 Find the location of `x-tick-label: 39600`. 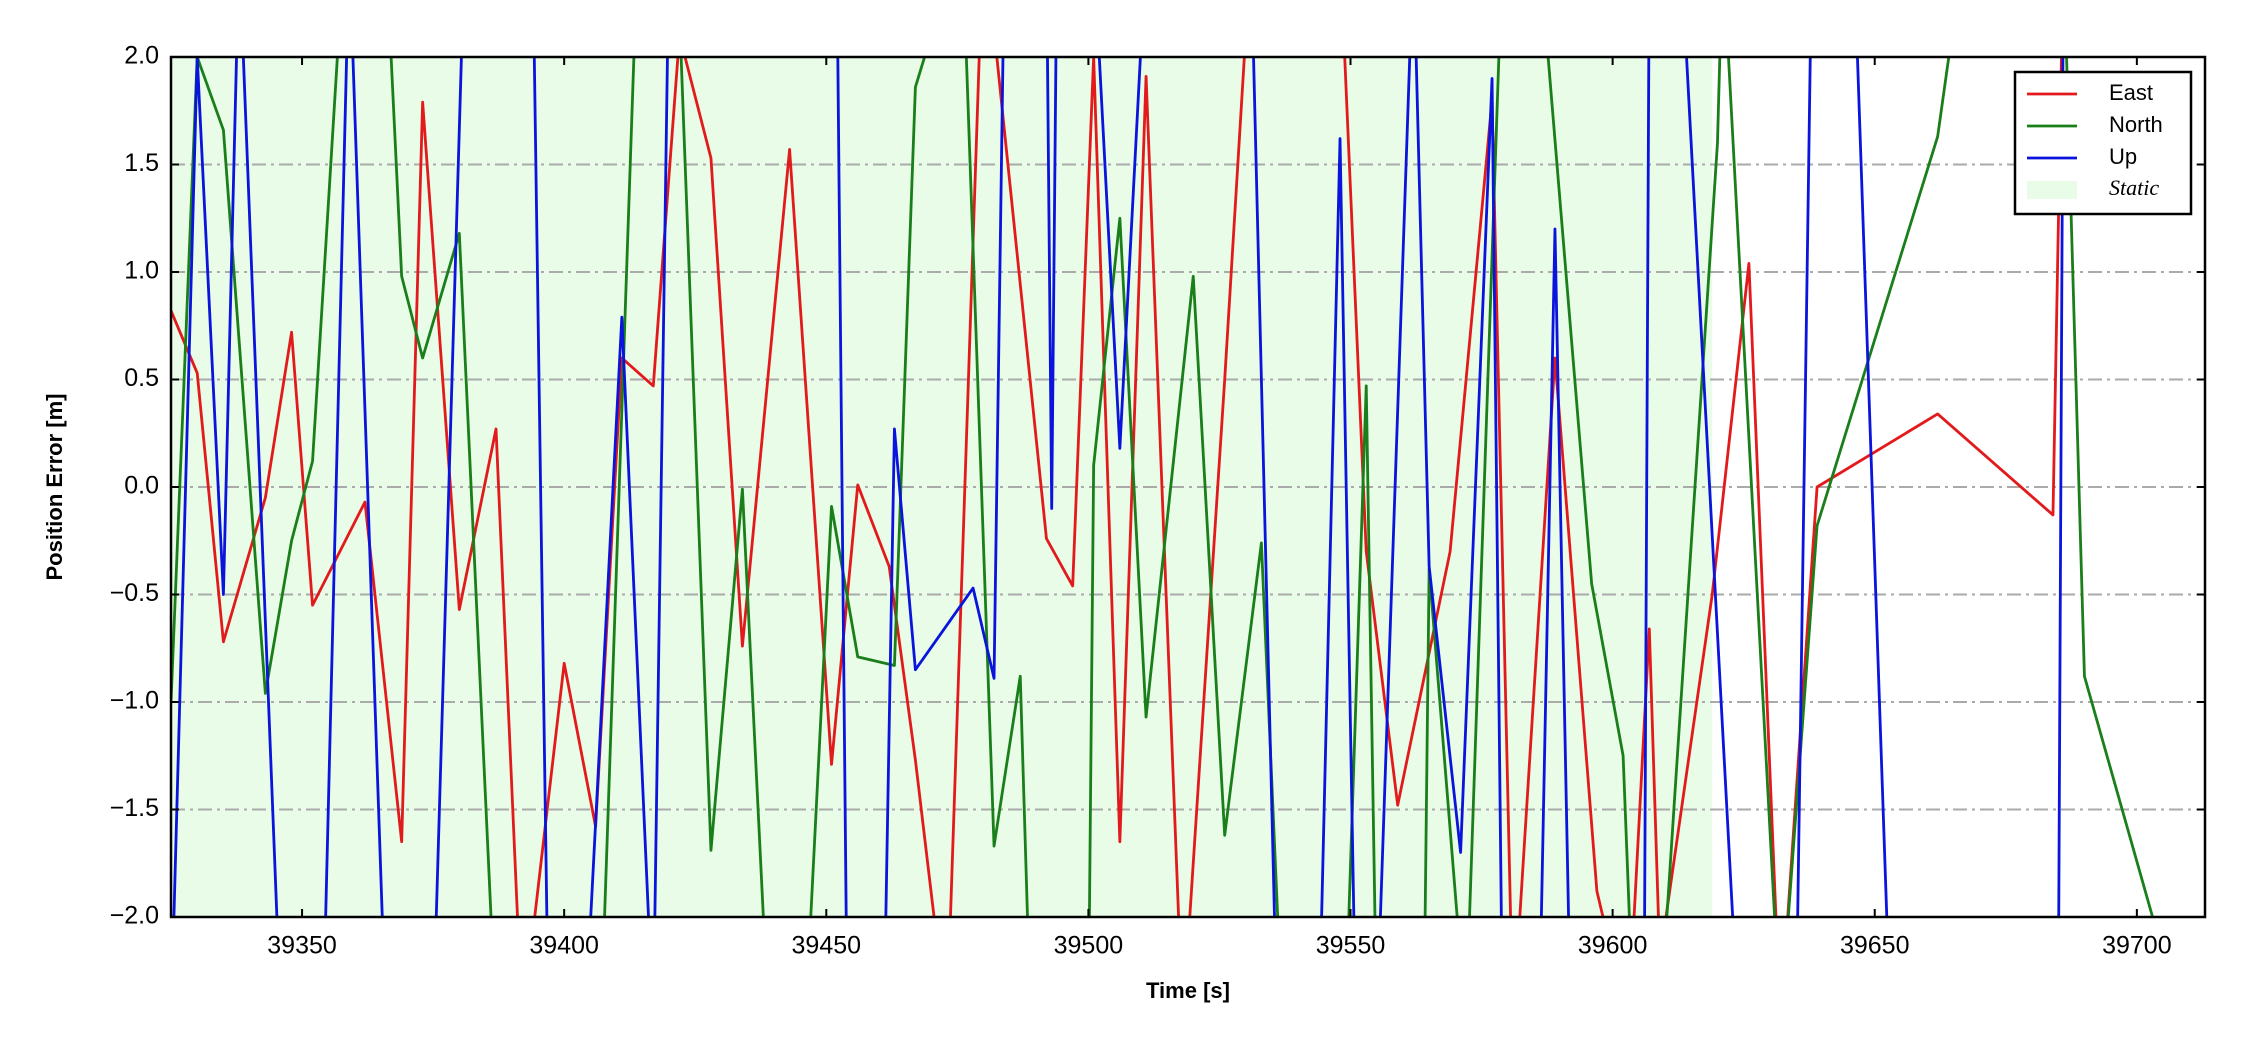

x-tick-label: 39600 is located at coordinates (1613, 946).